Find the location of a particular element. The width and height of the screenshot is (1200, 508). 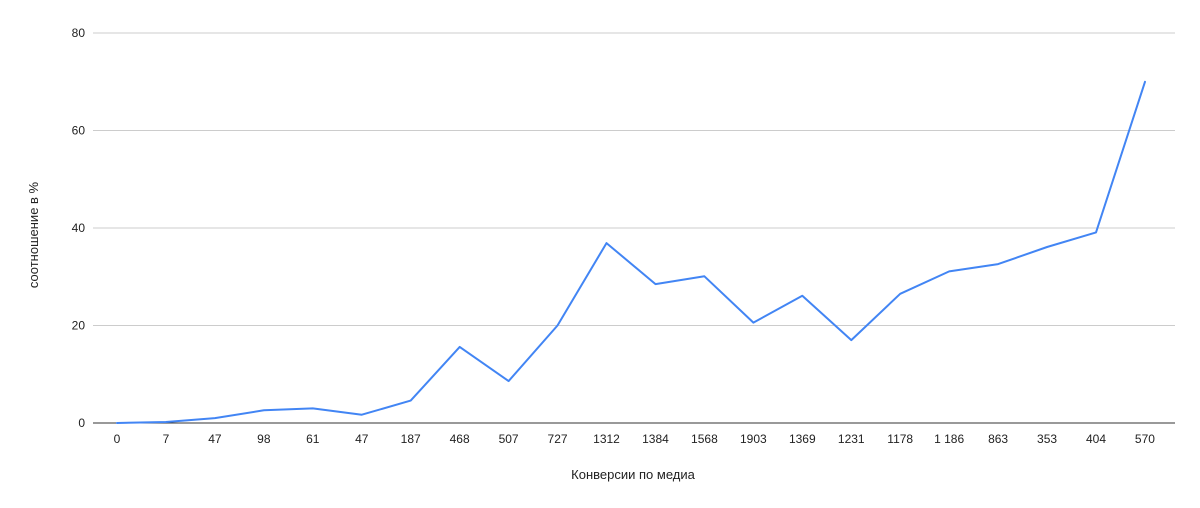

x-tick-label: 0 is located at coordinates (117, 439).